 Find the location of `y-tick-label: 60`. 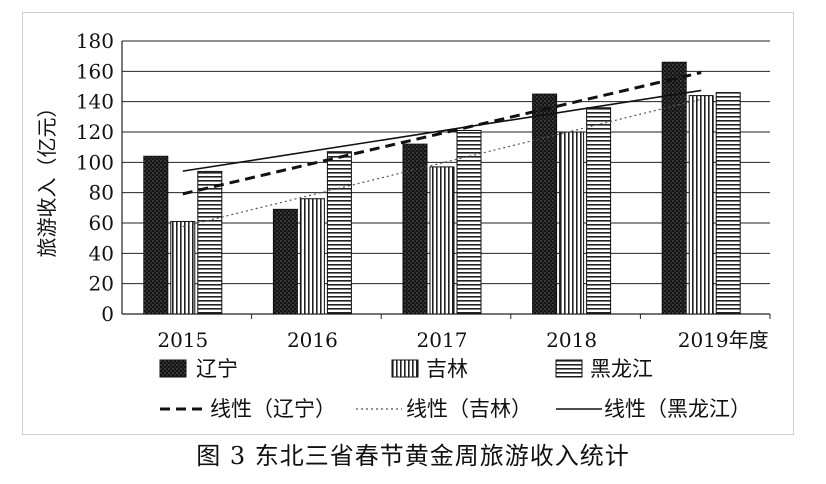

y-tick-label: 60 is located at coordinates (101, 223).